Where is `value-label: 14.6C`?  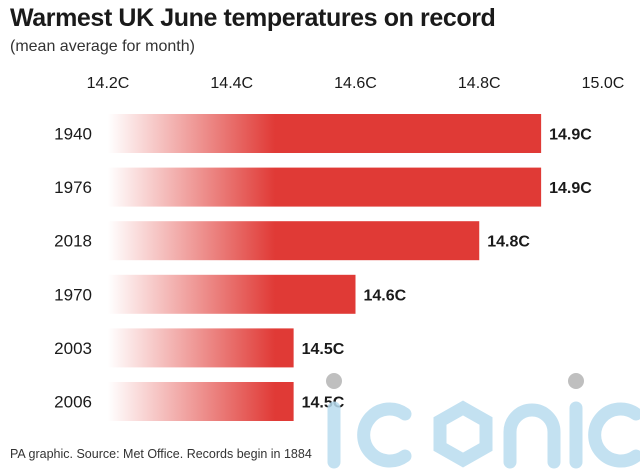 value-label: 14.6C is located at coordinates (385, 295).